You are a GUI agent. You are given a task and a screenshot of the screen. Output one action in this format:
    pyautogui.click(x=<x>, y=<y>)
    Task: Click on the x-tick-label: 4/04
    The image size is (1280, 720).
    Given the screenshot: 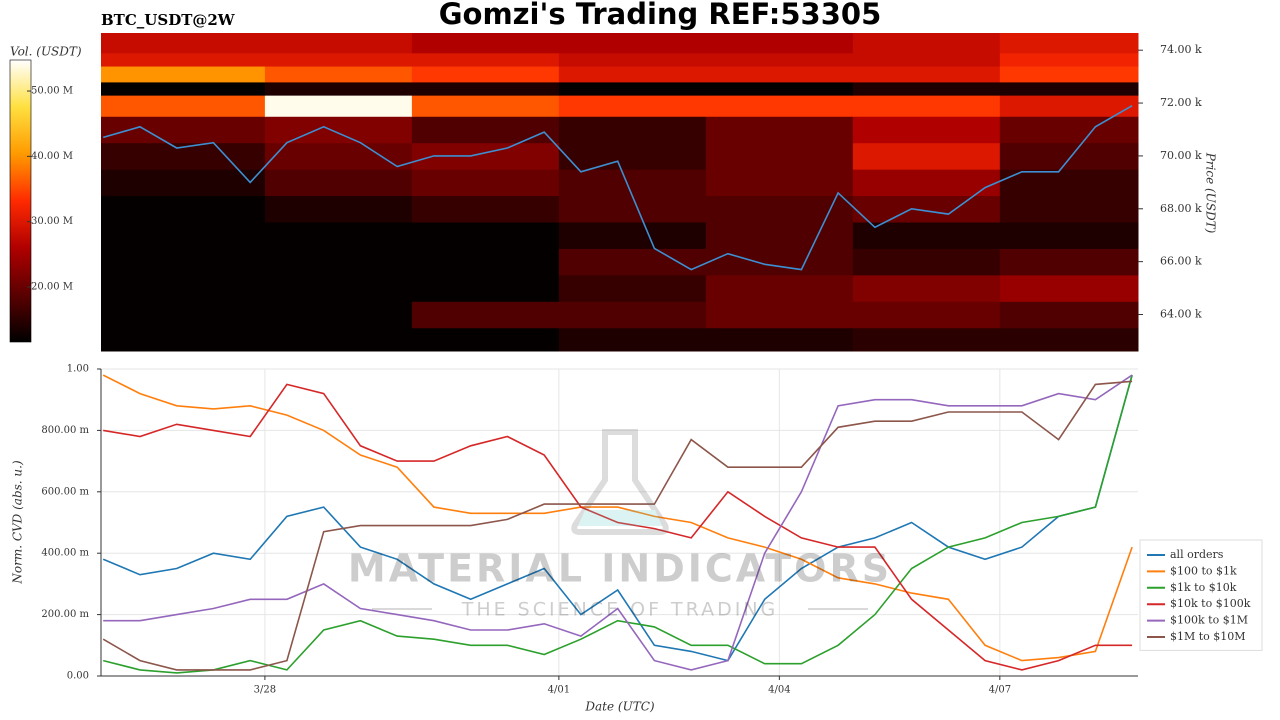 What is the action you would take?
    pyautogui.click(x=779, y=690)
    